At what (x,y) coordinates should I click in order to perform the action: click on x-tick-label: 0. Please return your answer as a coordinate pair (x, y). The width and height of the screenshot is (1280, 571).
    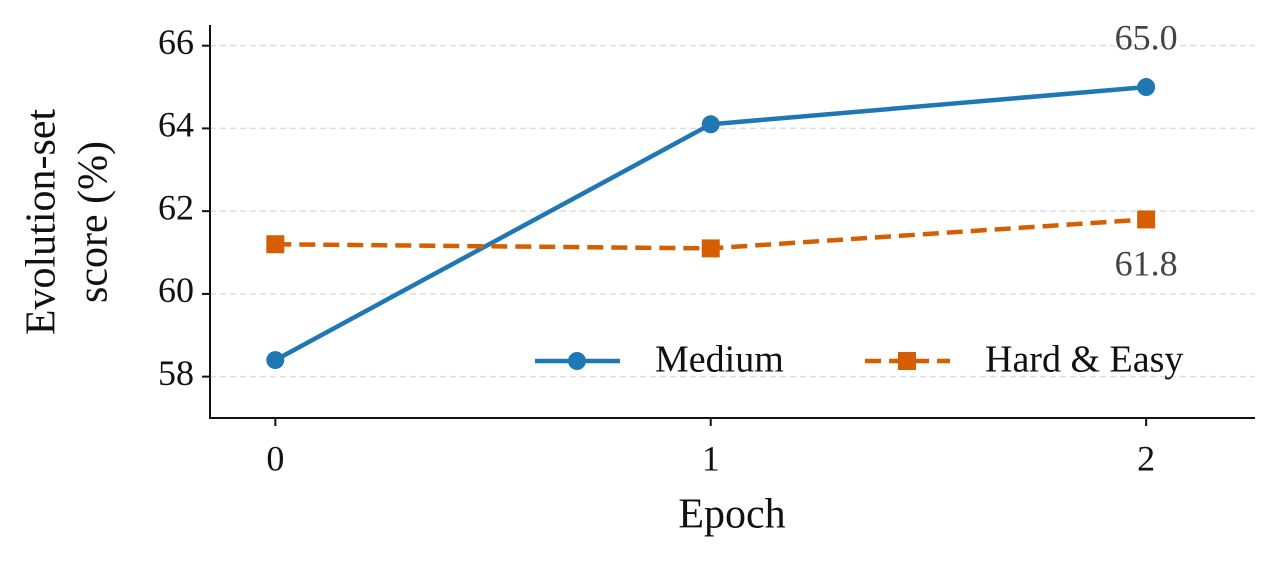
    Looking at the image, I should click on (275, 458).